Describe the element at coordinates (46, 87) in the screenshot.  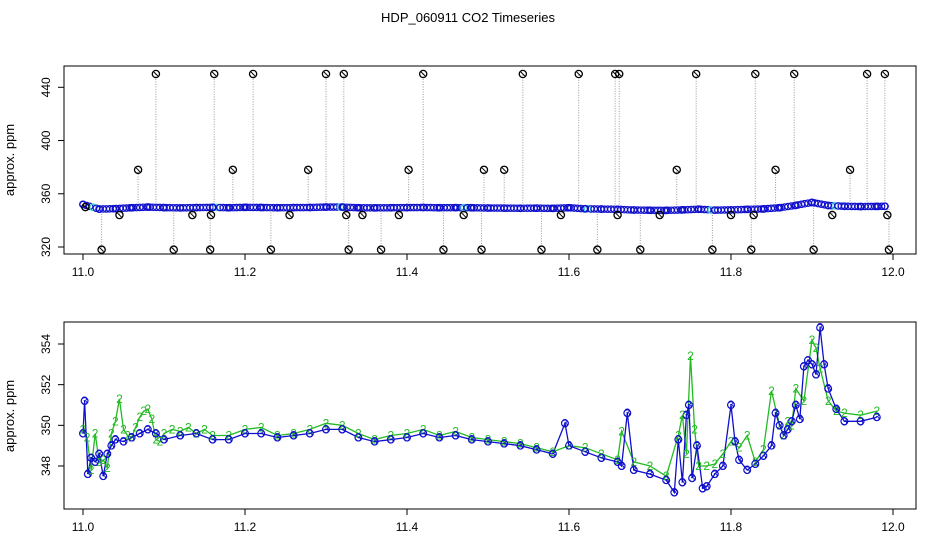
I see `top-y-tick-label: 440` at that location.